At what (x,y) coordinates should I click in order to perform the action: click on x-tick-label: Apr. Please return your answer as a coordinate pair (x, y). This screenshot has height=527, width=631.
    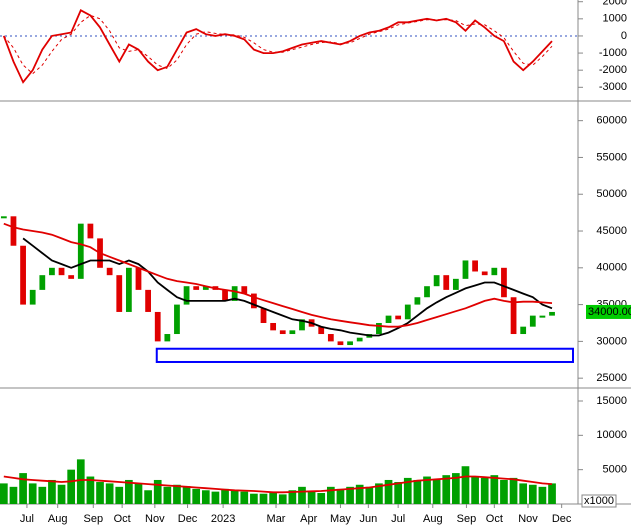
    Looking at the image, I should click on (308, 519).